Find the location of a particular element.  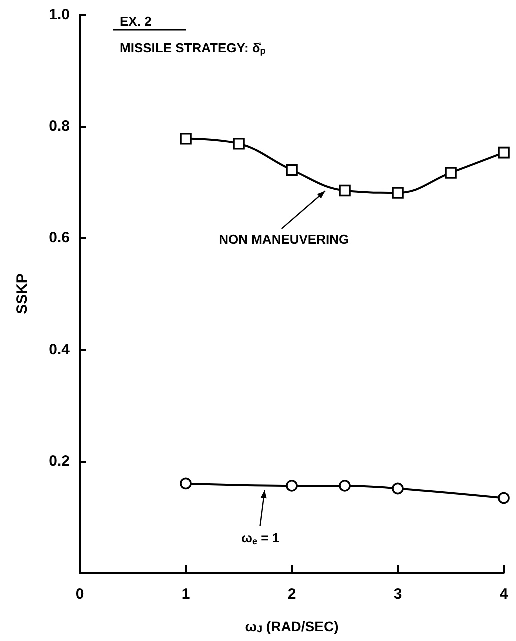

y-tick-label: 0.6 is located at coordinates (59, 238).